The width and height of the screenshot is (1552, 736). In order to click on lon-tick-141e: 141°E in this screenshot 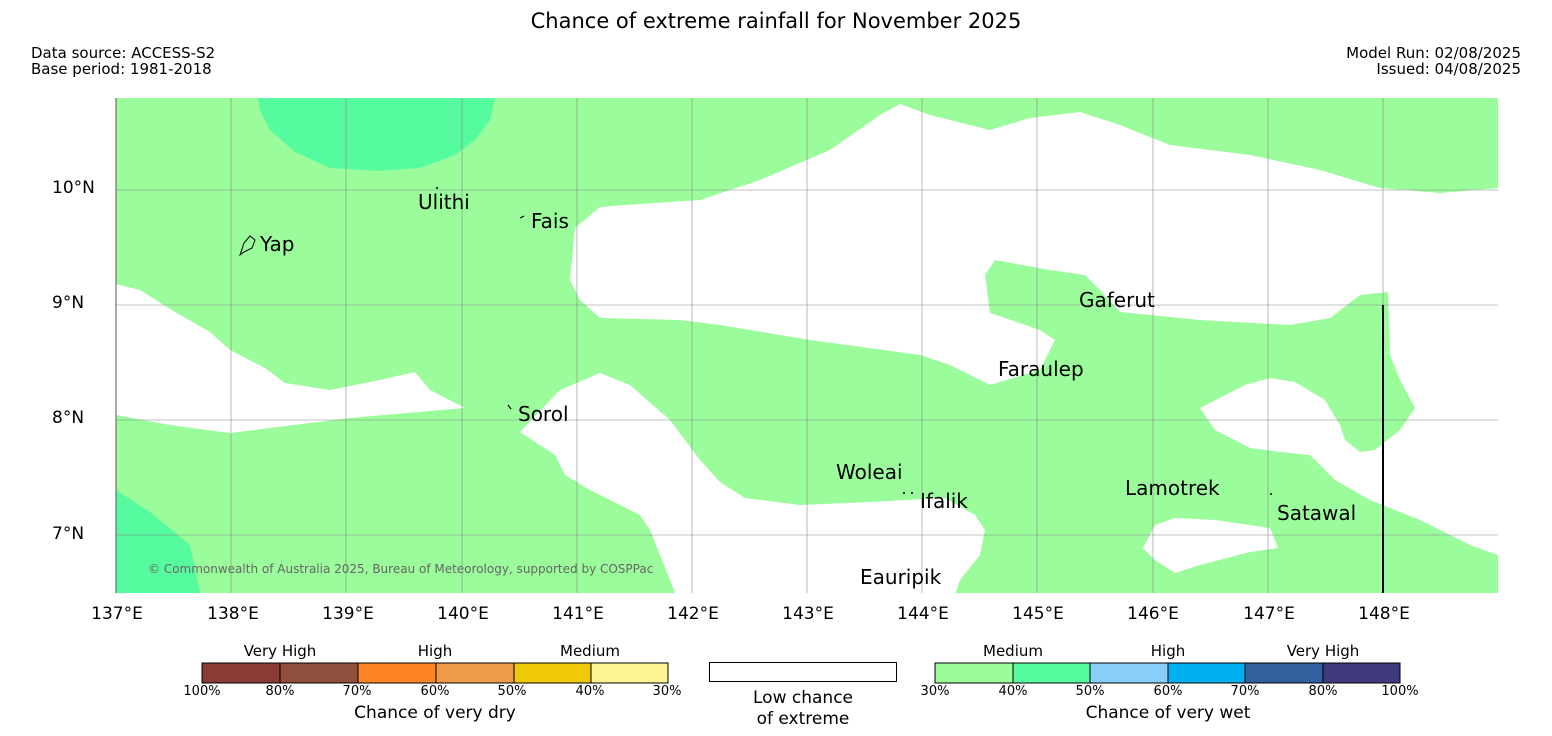, I will do `click(578, 614)`.